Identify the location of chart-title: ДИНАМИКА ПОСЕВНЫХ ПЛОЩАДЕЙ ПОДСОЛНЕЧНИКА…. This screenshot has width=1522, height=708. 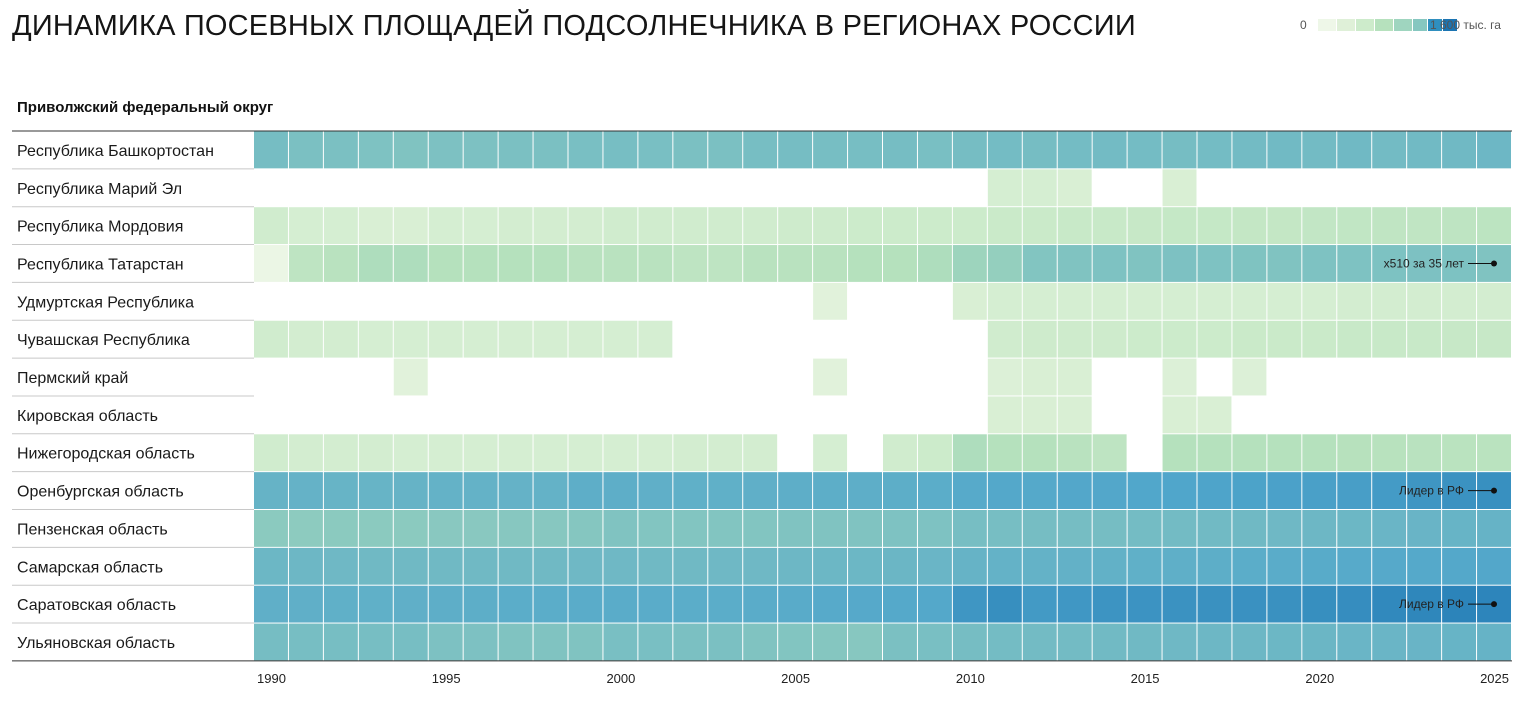
(574, 26).